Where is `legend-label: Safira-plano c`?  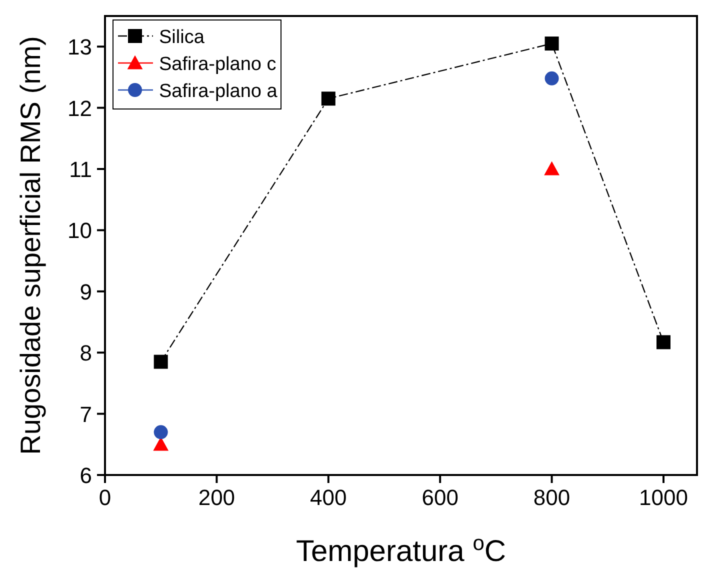 legend-label: Safira-plano c is located at coordinates (217, 64).